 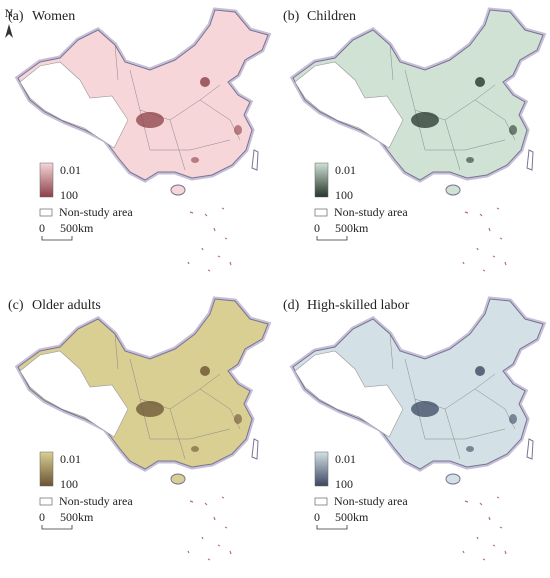 I want to click on panel-label: (c), so click(x=16, y=305).